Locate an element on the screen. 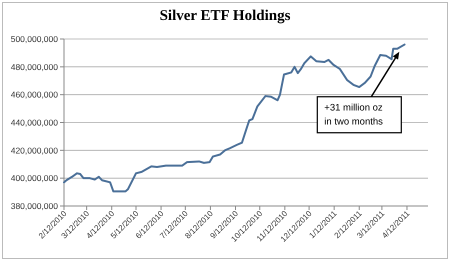  annotation: +31 million oz in two months is located at coordinates (354, 115).